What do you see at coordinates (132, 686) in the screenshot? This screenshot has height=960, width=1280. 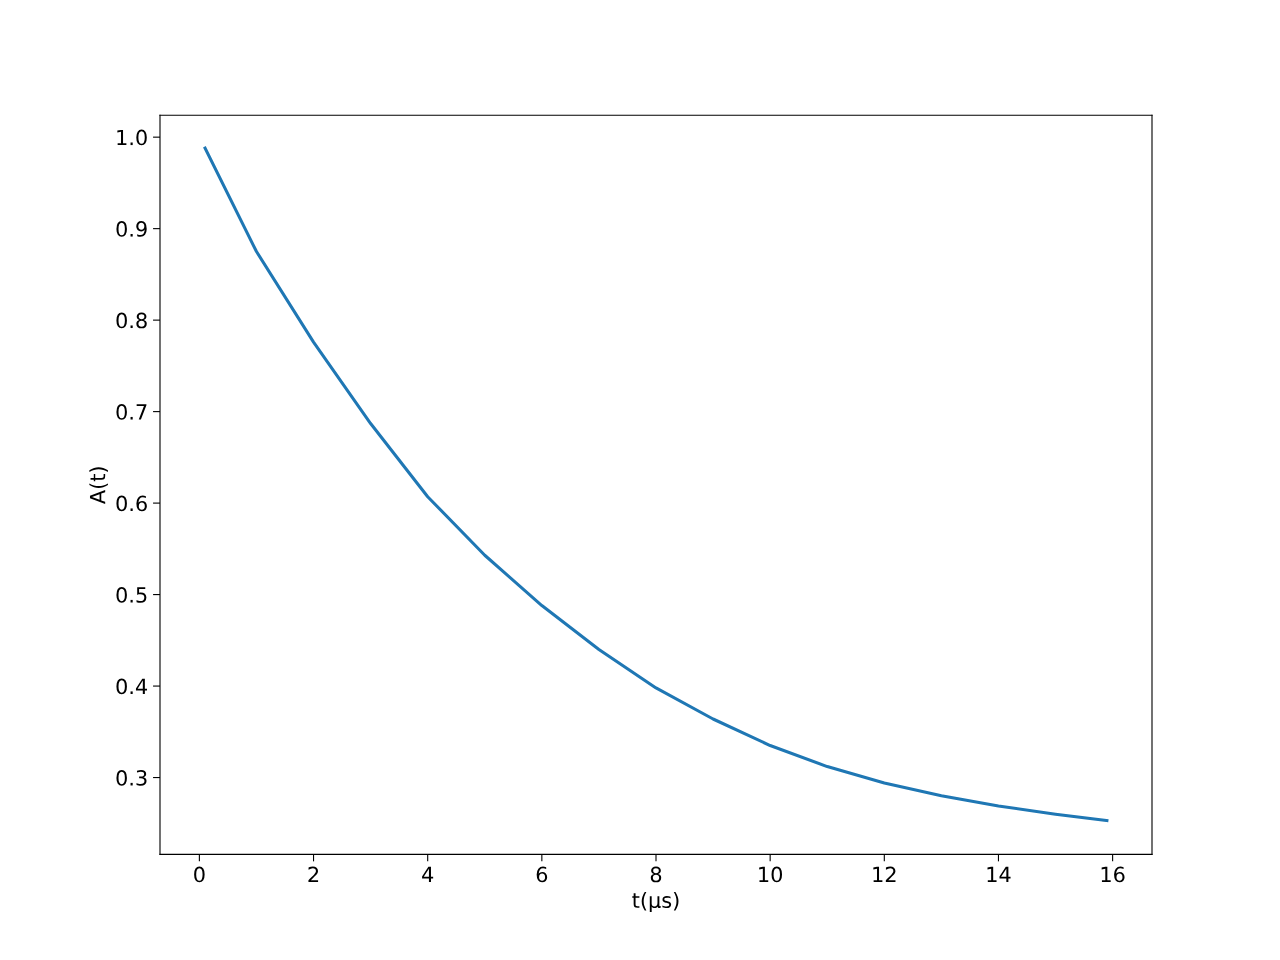 I see `y-tick-label: 0.4` at bounding box center [132, 686].